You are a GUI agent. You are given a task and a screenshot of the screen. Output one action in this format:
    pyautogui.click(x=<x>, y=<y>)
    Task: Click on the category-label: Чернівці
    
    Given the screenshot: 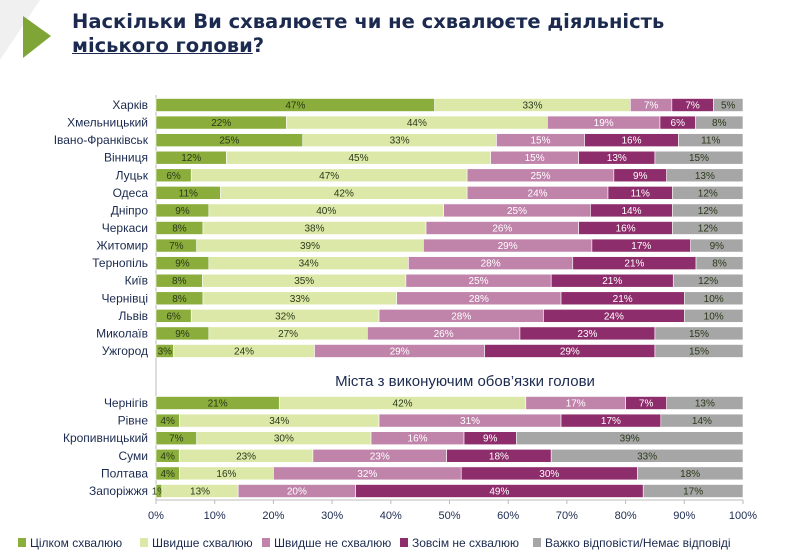 What is the action you would take?
    pyautogui.click(x=124, y=298)
    